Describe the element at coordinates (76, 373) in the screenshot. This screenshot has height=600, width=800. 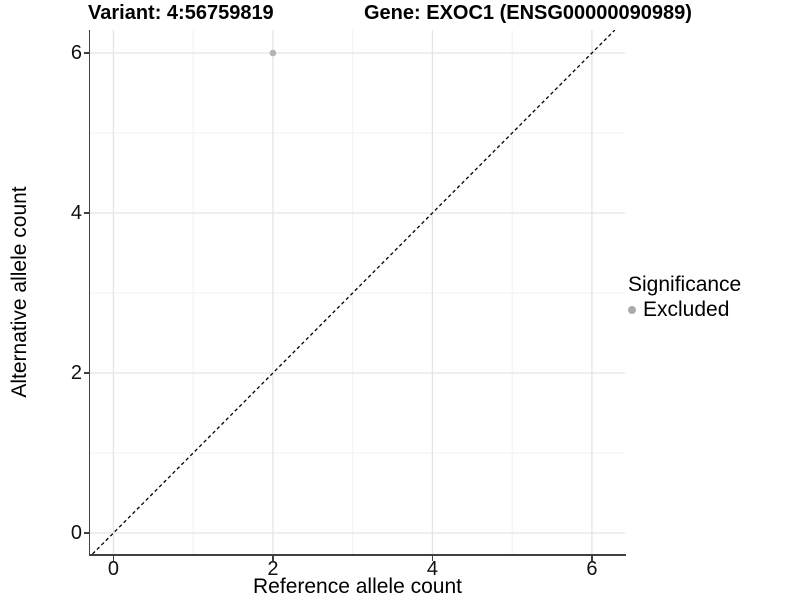
I see `y-tick-label: 2` at that location.